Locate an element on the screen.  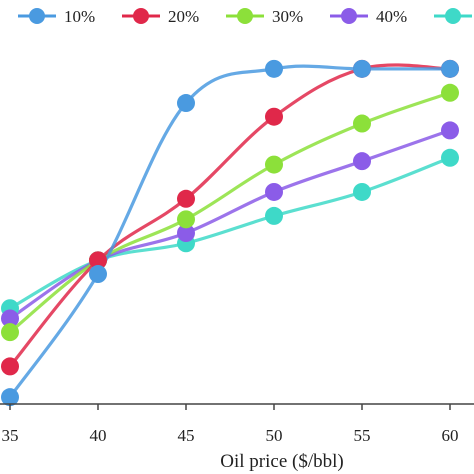
x-axis-title: Oil price ($/bbl) is located at coordinates (281, 461).